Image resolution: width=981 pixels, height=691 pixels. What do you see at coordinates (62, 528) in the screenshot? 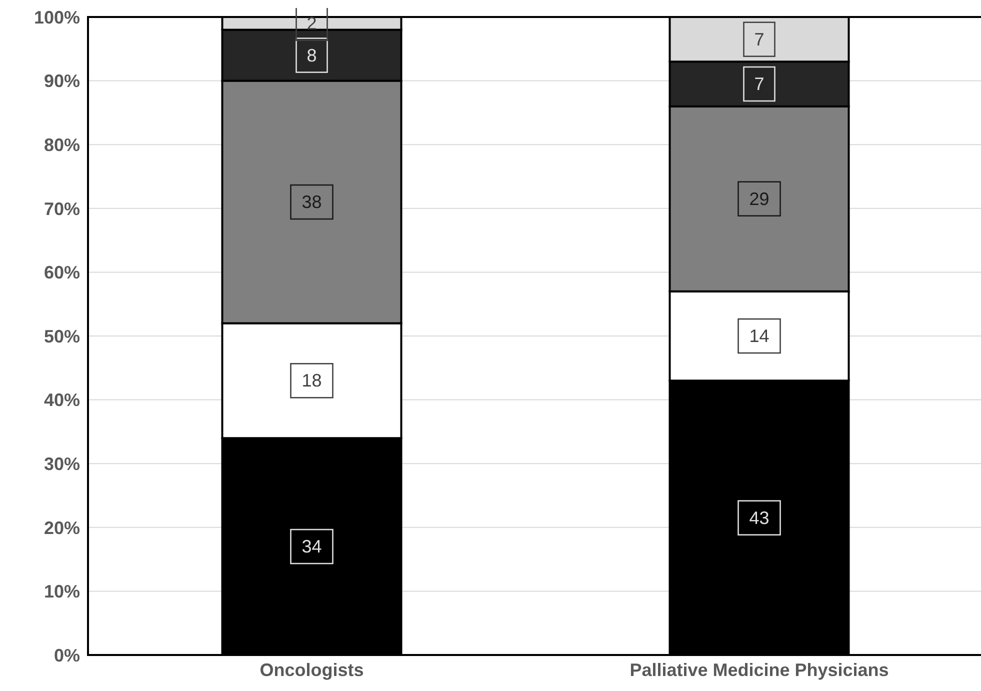
I see `y-tick-label: 20%` at bounding box center [62, 528].